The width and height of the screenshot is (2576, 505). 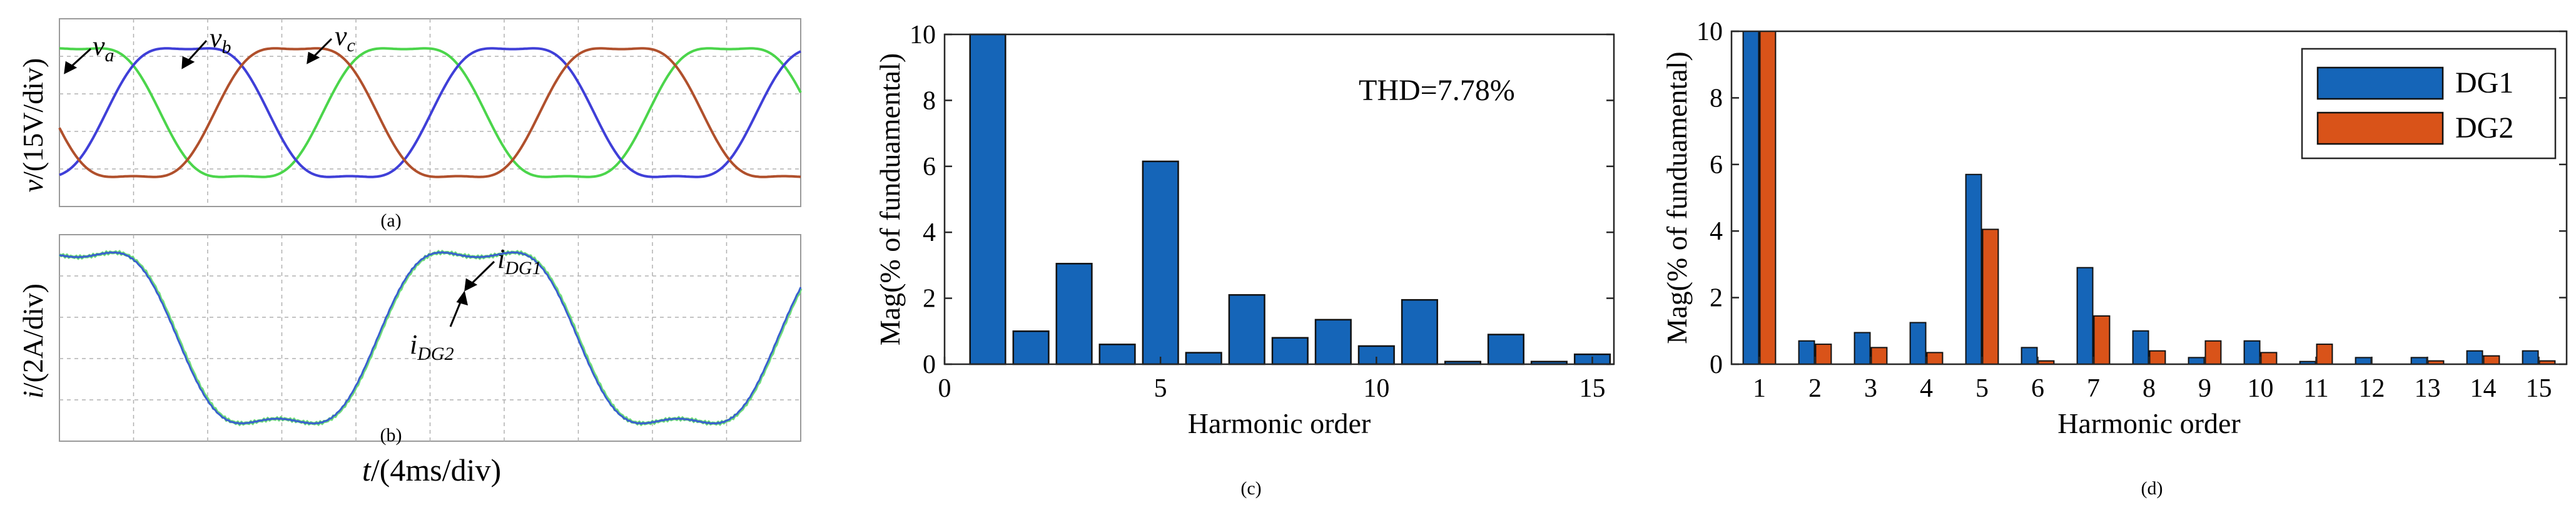 I want to click on legend-label-dg1: DG1, so click(x=2484, y=83).